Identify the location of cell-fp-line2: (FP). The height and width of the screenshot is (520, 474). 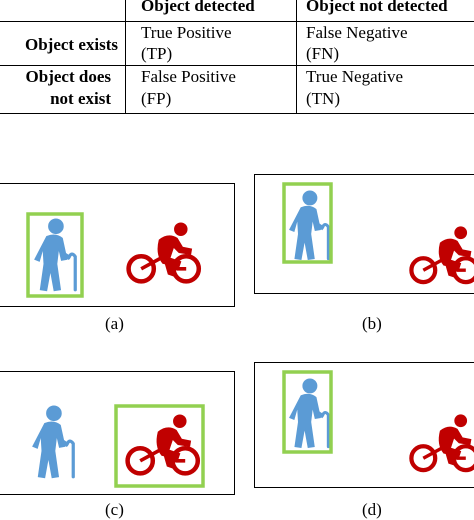
(156, 98).